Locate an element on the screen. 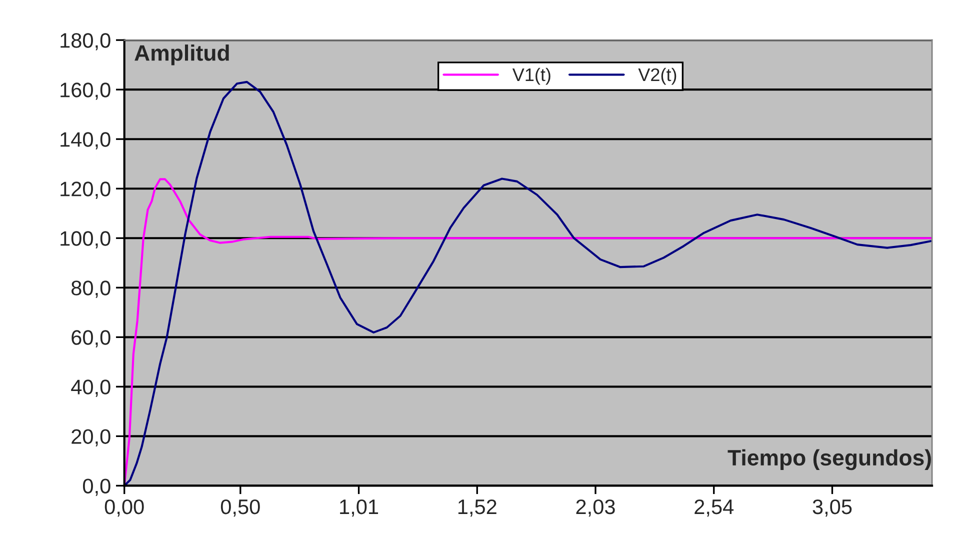 The height and width of the screenshot is (549, 958). legend-label: V2(t) is located at coordinates (657, 76).